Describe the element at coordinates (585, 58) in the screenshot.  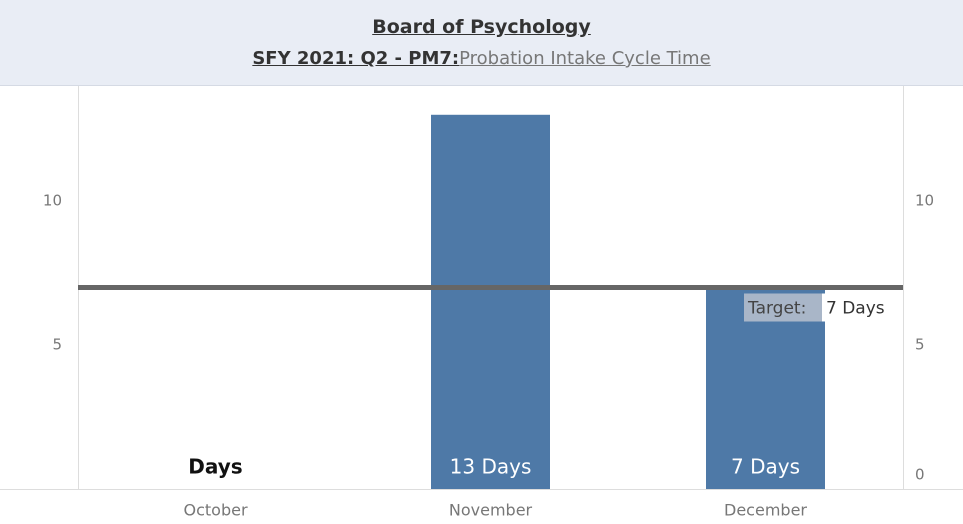
I see `subtitle-measure: Probation Intake Cycle Time` at that location.